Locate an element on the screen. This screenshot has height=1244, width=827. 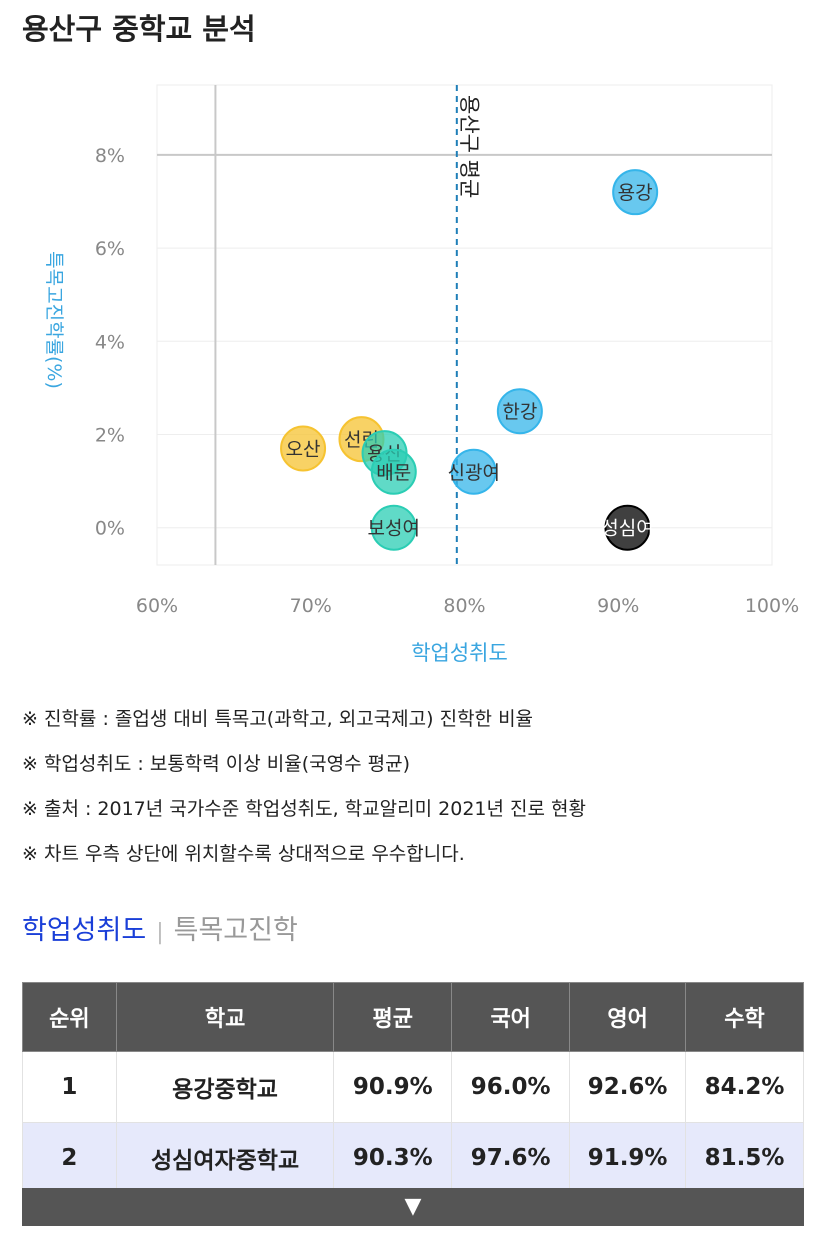
header-english: 영어 is located at coordinates (628, 1017).